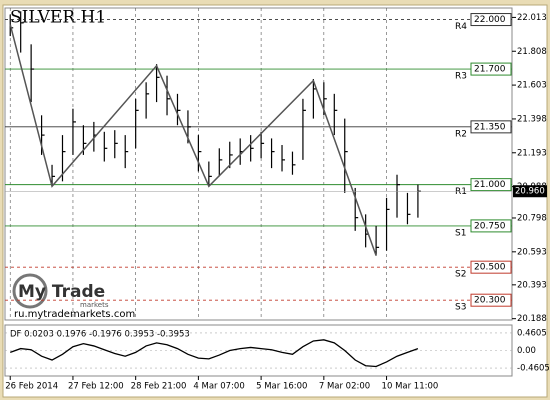  What do you see at coordinates (532, 285) in the screenshot?
I see `y-tick-label: 20.393` at bounding box center [532, 285].